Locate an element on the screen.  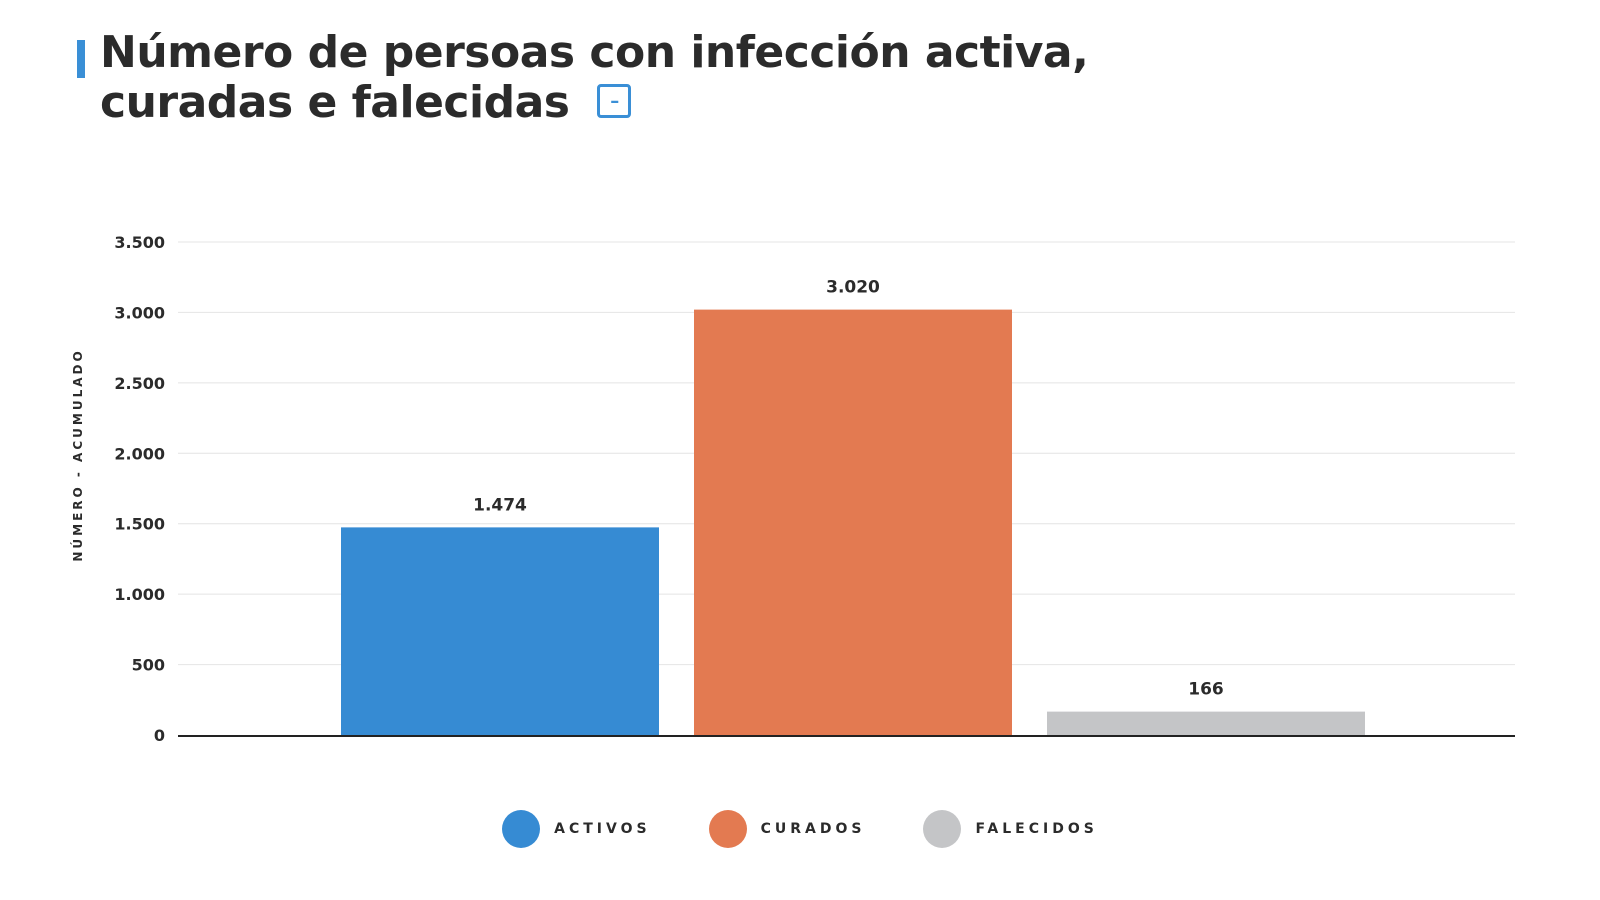
legend: ACTIVOS CURADOS FALECIDOS is located at coordinates (800, 829).